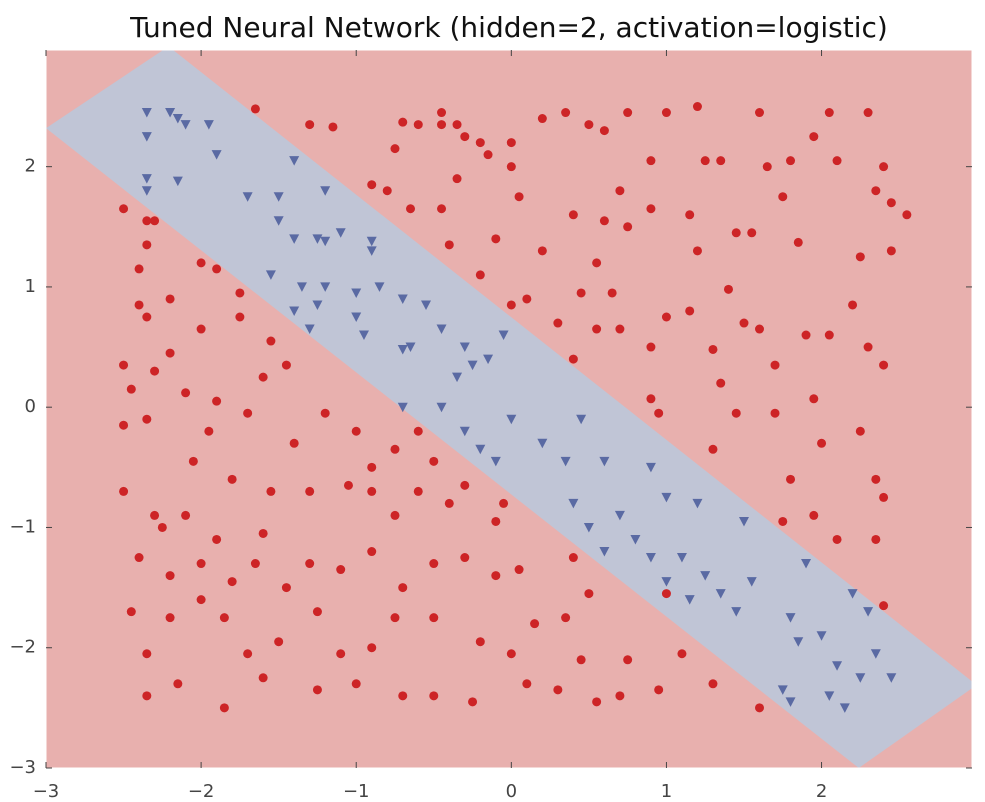  Describe the element at coordinates (30, 286) in the screenshot. I see `y-tick-label: 1` at that location.